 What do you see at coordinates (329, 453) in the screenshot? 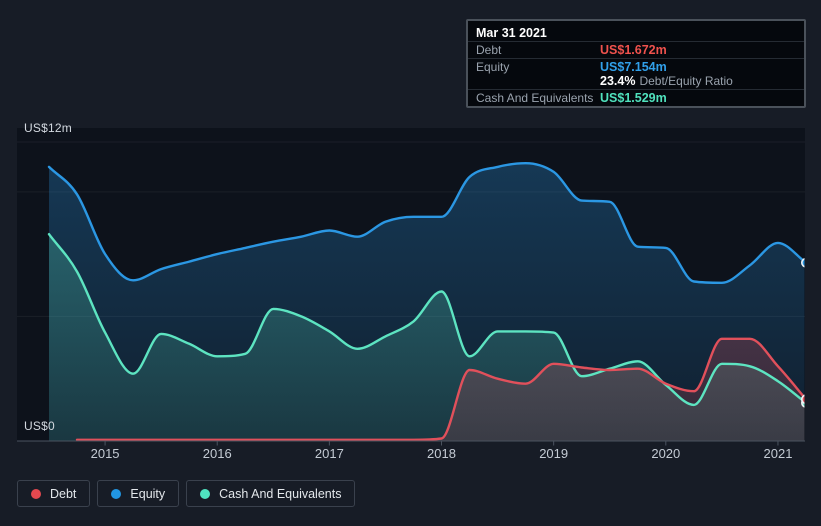
I see `x-axis-label-2017: 2017` at bounding box center [329, 453].